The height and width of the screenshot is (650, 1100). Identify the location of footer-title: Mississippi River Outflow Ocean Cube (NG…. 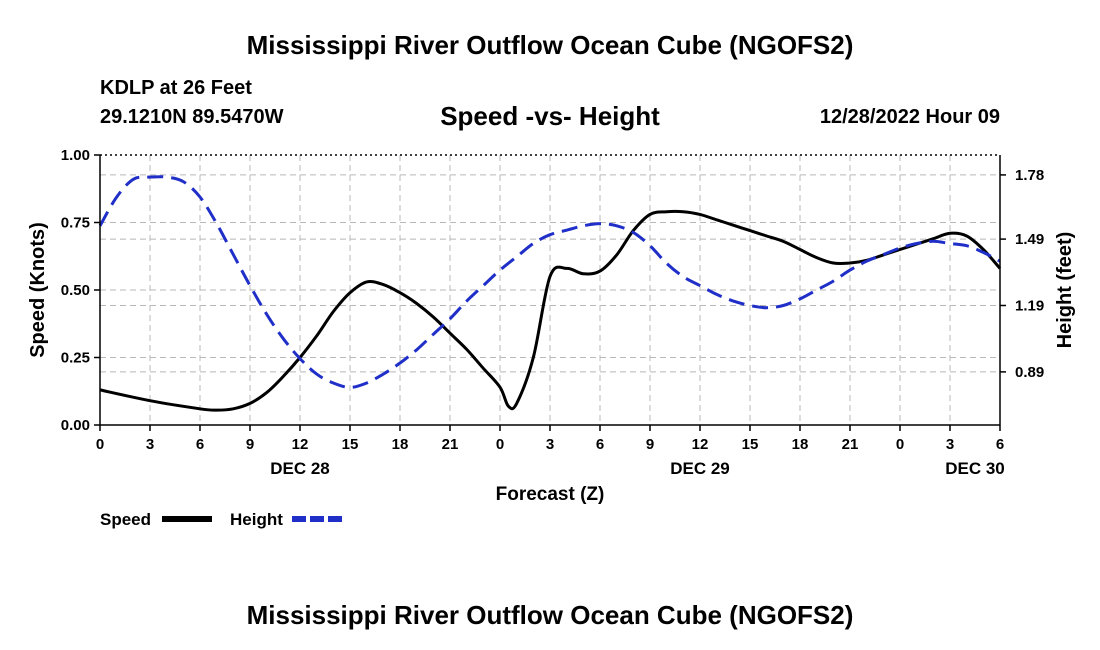
(550, 615).